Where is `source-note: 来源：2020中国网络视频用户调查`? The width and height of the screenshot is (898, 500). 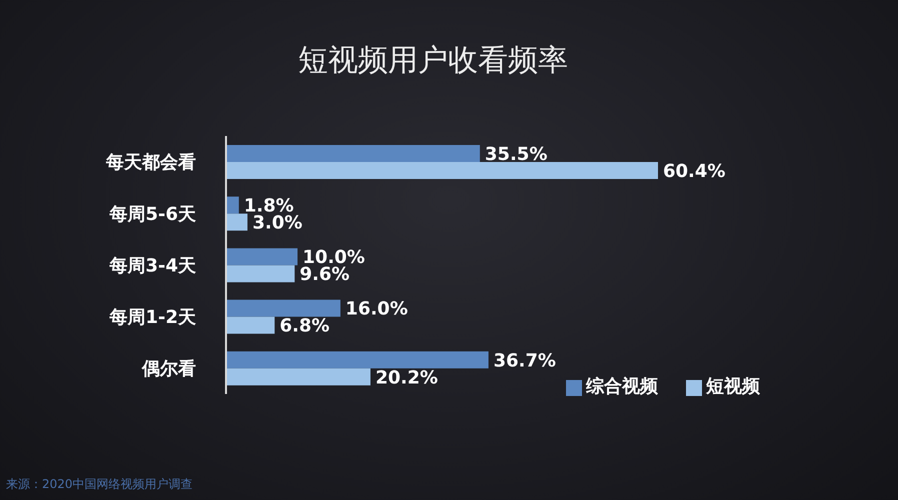
source-note: 来源：2020中国网络视频用户调查 is located at coordinates (99, 484).